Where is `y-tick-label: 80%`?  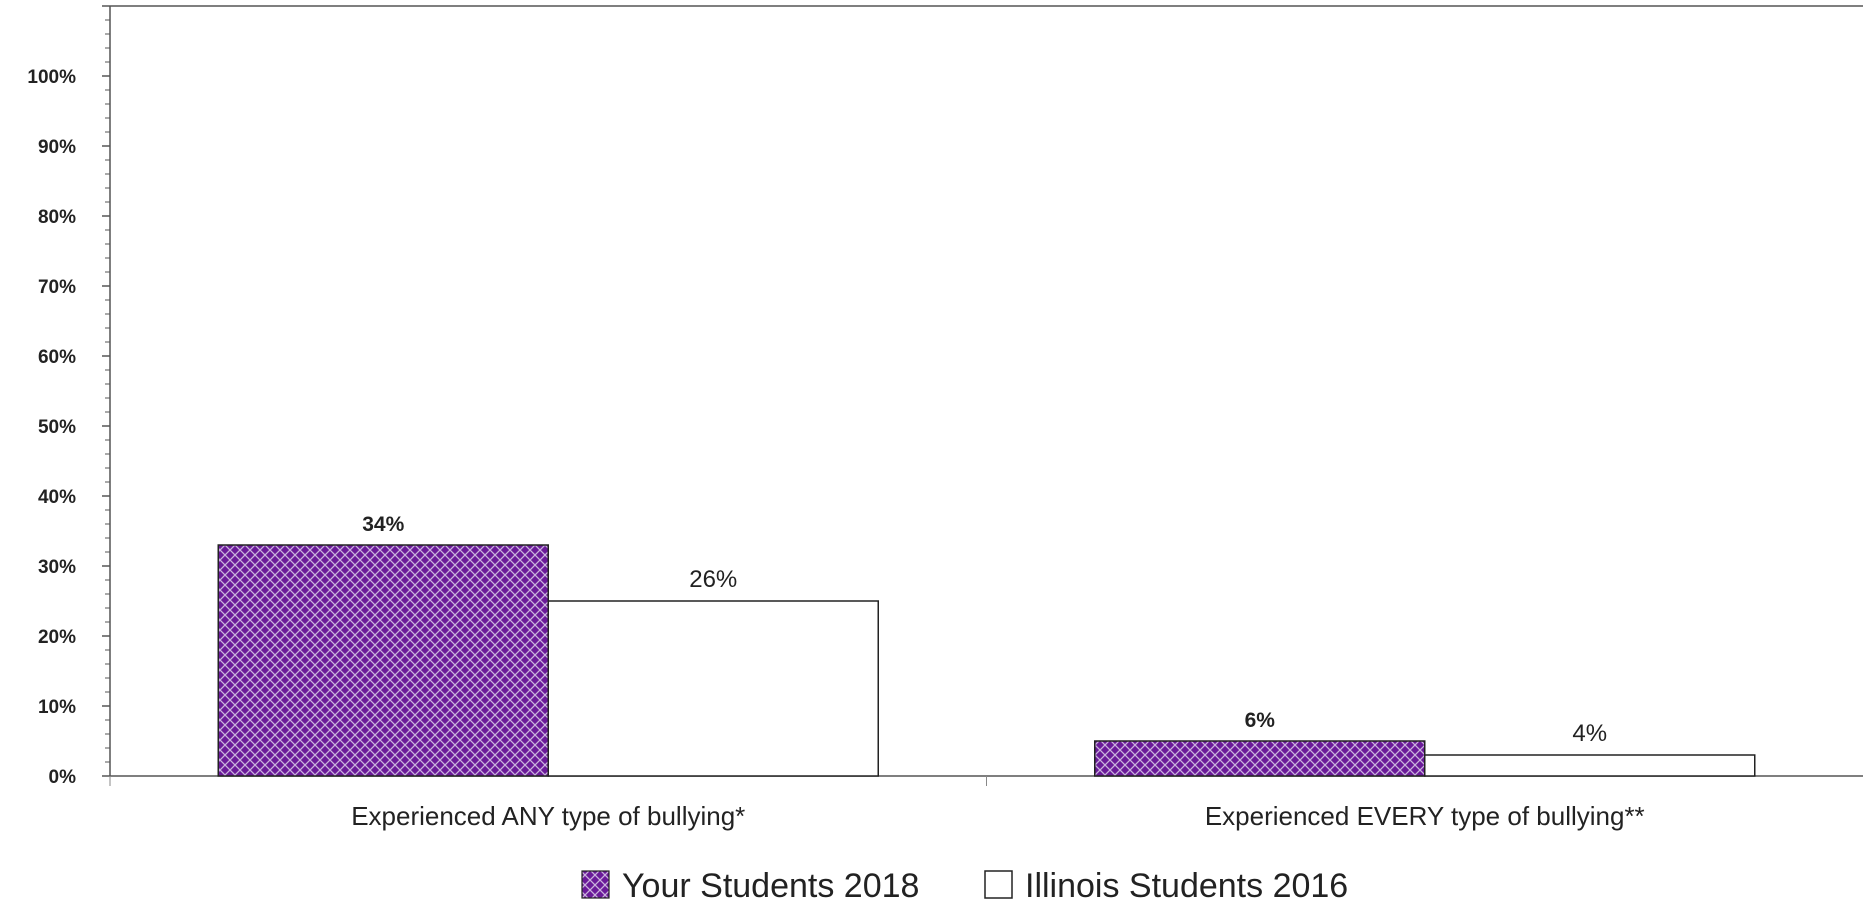
y-tick-label: 80% is located at coordinates (57, 217).